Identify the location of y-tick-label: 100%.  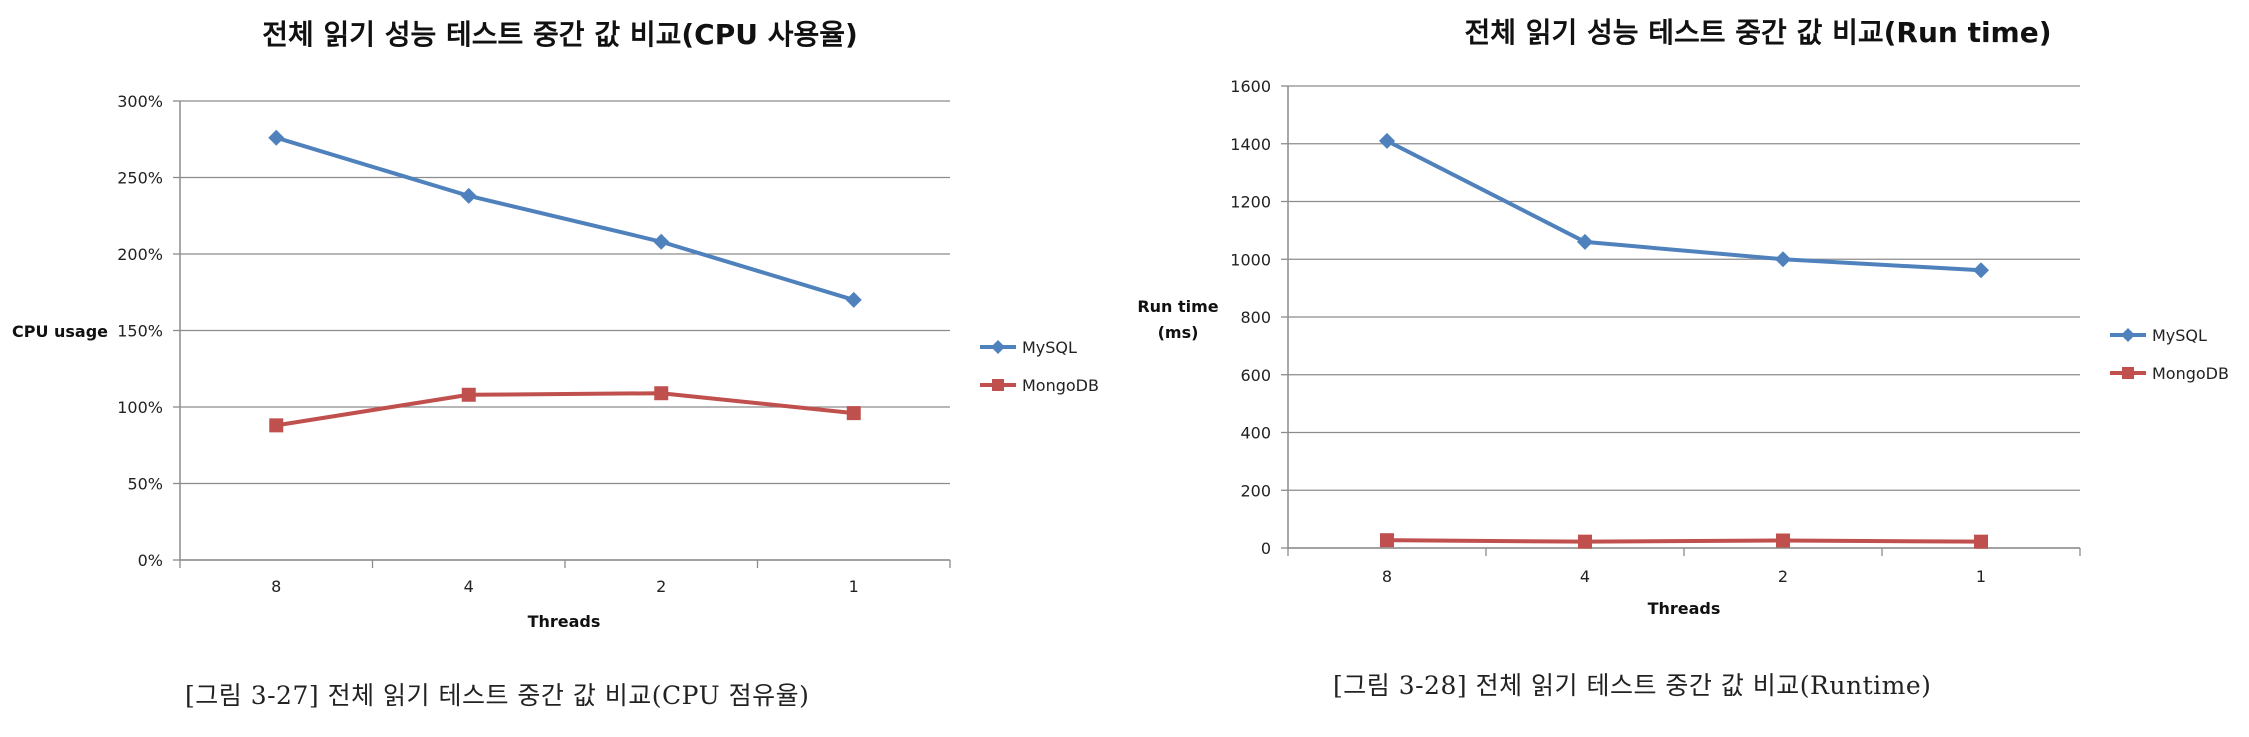
(140, 407).